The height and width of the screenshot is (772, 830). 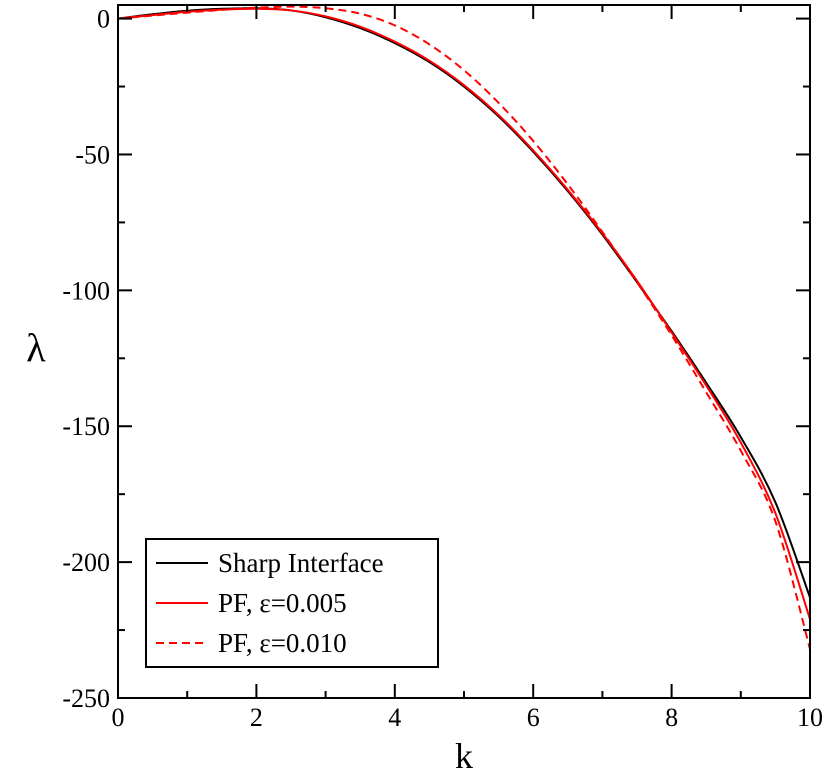 I want to click on legend: Sharp Interface PF, ε=0.005 PF, ε=0.010, so click(x=292, y=603).